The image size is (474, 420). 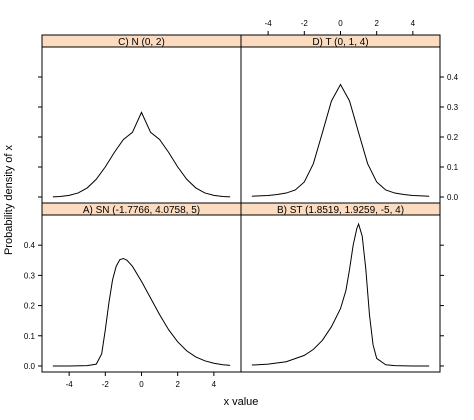 What do you see at coordinates (141, 312) in the screenshot?
I see `density-curve-A` at bounding box center [141, 312].